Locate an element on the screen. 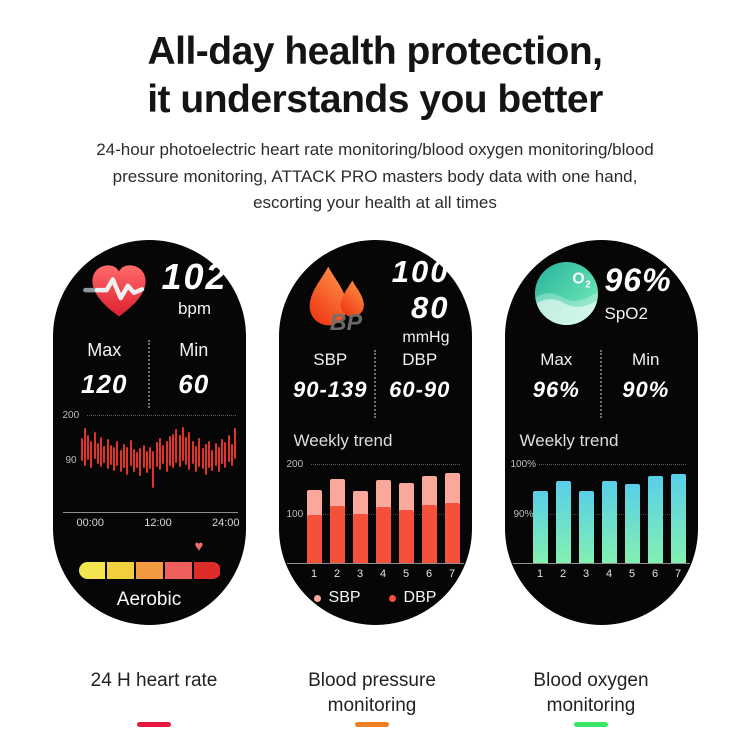 This screenshot has width=750, height=750. spo2-max-label: Max is located at coordinates (556, 359).